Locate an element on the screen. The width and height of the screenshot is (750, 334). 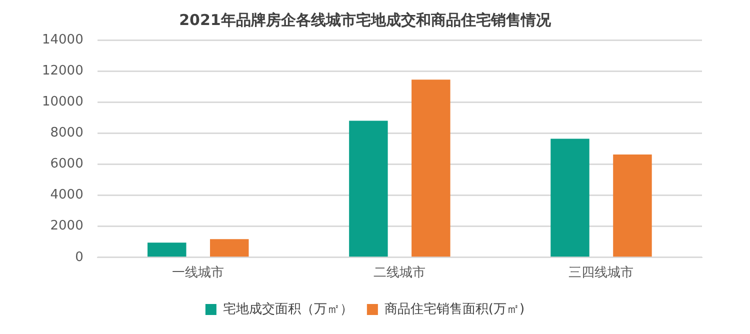
y-tick-label: 6000 is located at coordinates (67, 164).